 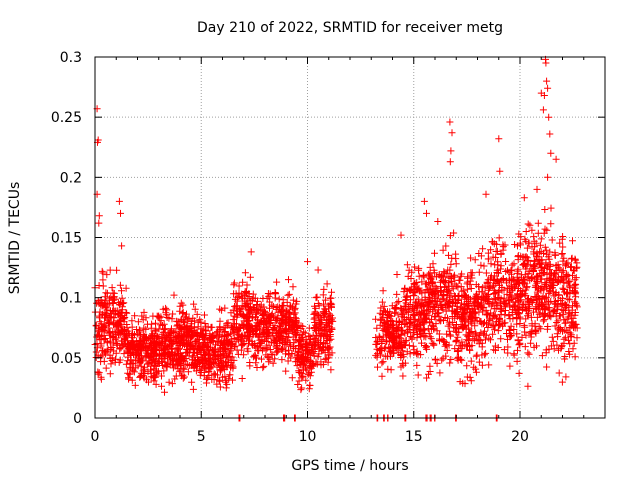 What do you see at coordinates (95, 437) in the screenshot?
I see `x-tick-label: 0` at bounding box center [95, 437].